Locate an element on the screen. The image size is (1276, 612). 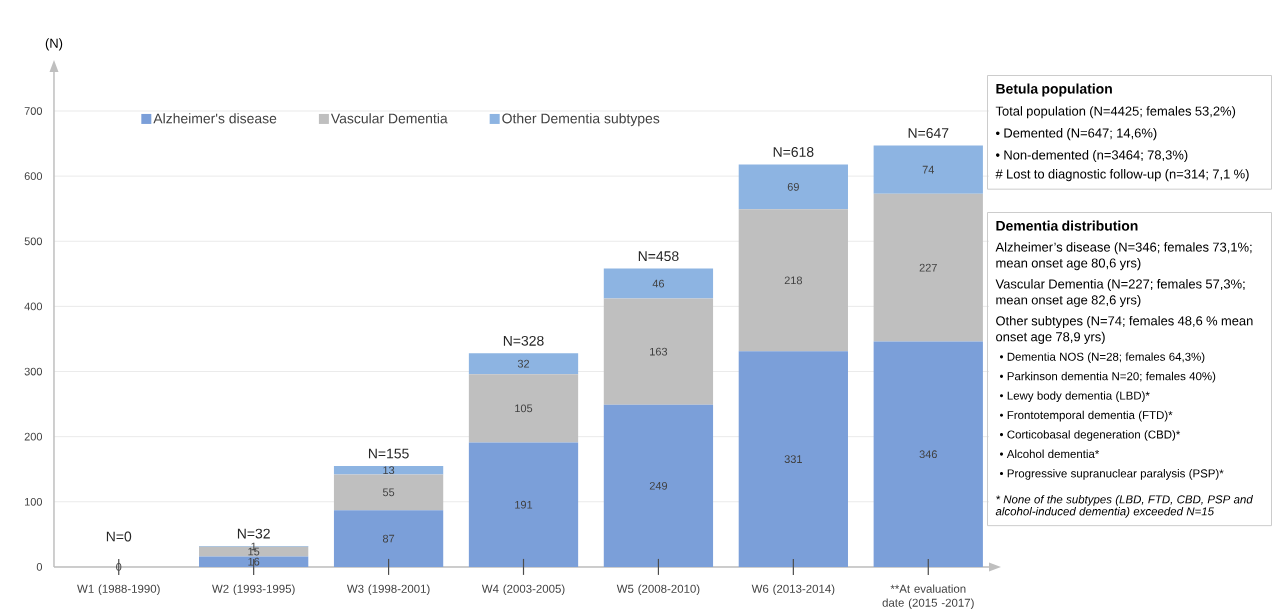
text: • Lewy body dementia (LBD)* is located at coordinates (1074, 396).